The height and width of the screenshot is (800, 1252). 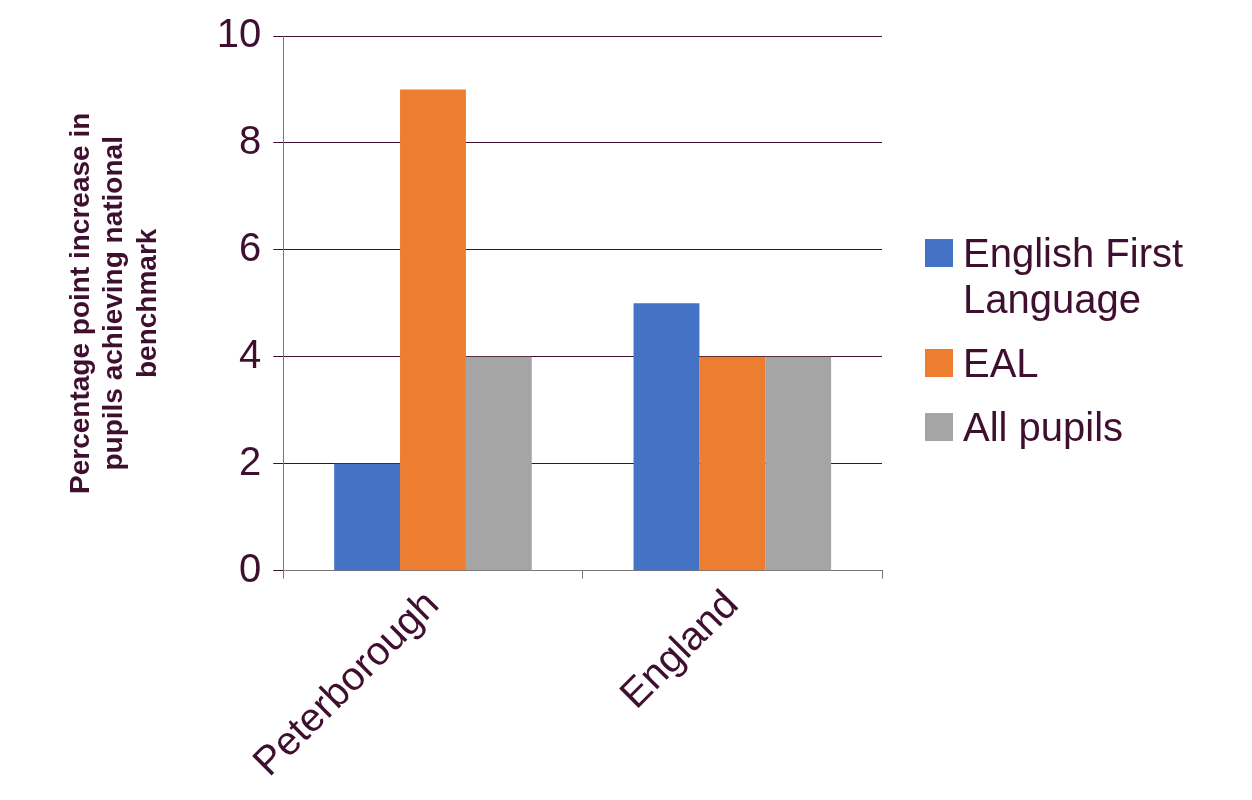 What do you see at coordinates (250, 246) in the screenshot?
I see `y-tick-label: 6` at bounding box center [250, 246].